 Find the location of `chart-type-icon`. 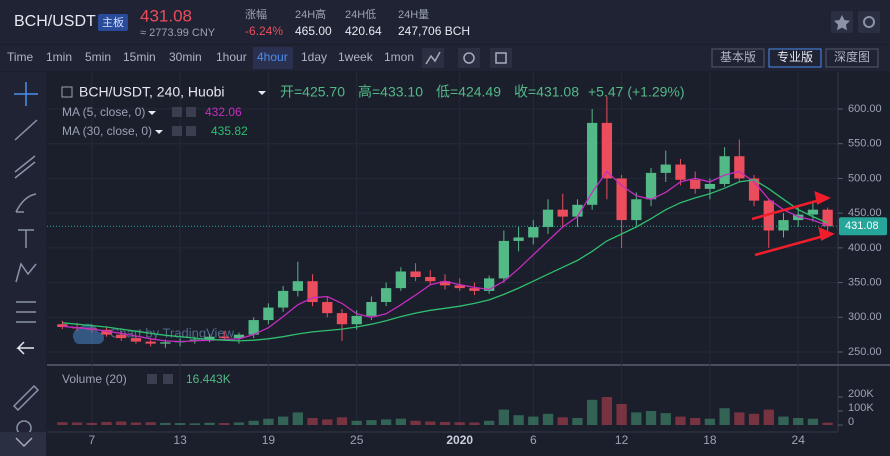

chart-type-icon is located at coordinates (433, 58).